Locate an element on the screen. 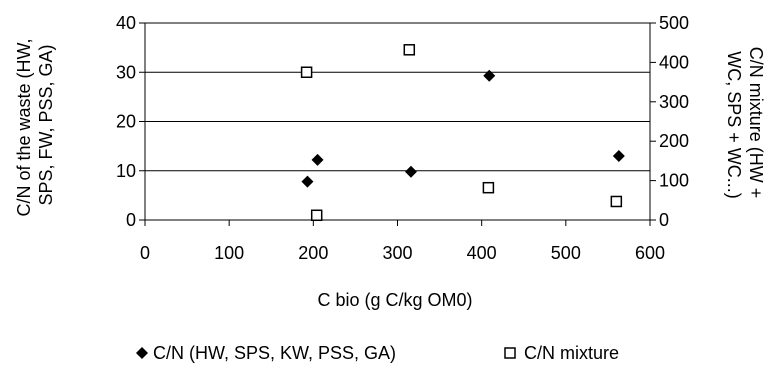 This screenshot has width=775, height=373. y-left-tick-label: 0 is located at coordinates (131, 220).